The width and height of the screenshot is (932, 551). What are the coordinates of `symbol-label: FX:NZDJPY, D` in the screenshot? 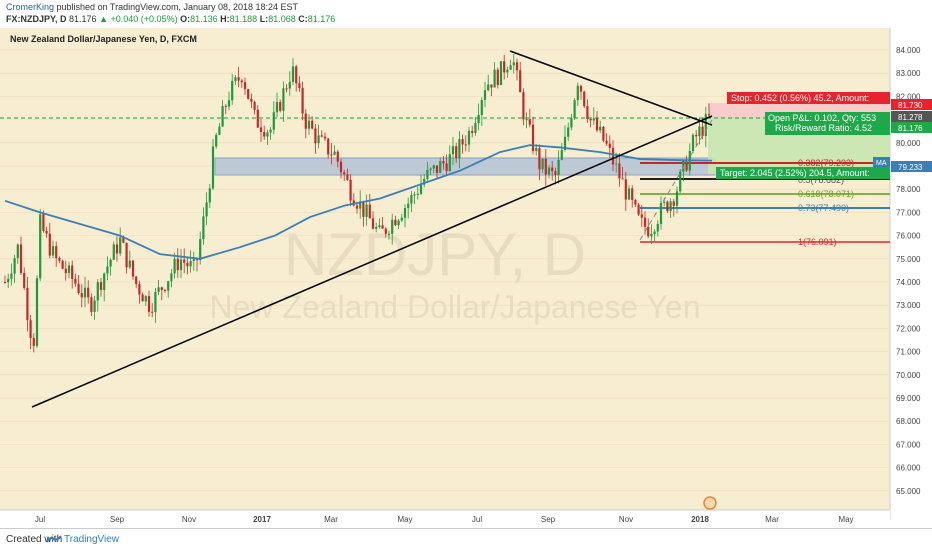 It's located at (36, 19).